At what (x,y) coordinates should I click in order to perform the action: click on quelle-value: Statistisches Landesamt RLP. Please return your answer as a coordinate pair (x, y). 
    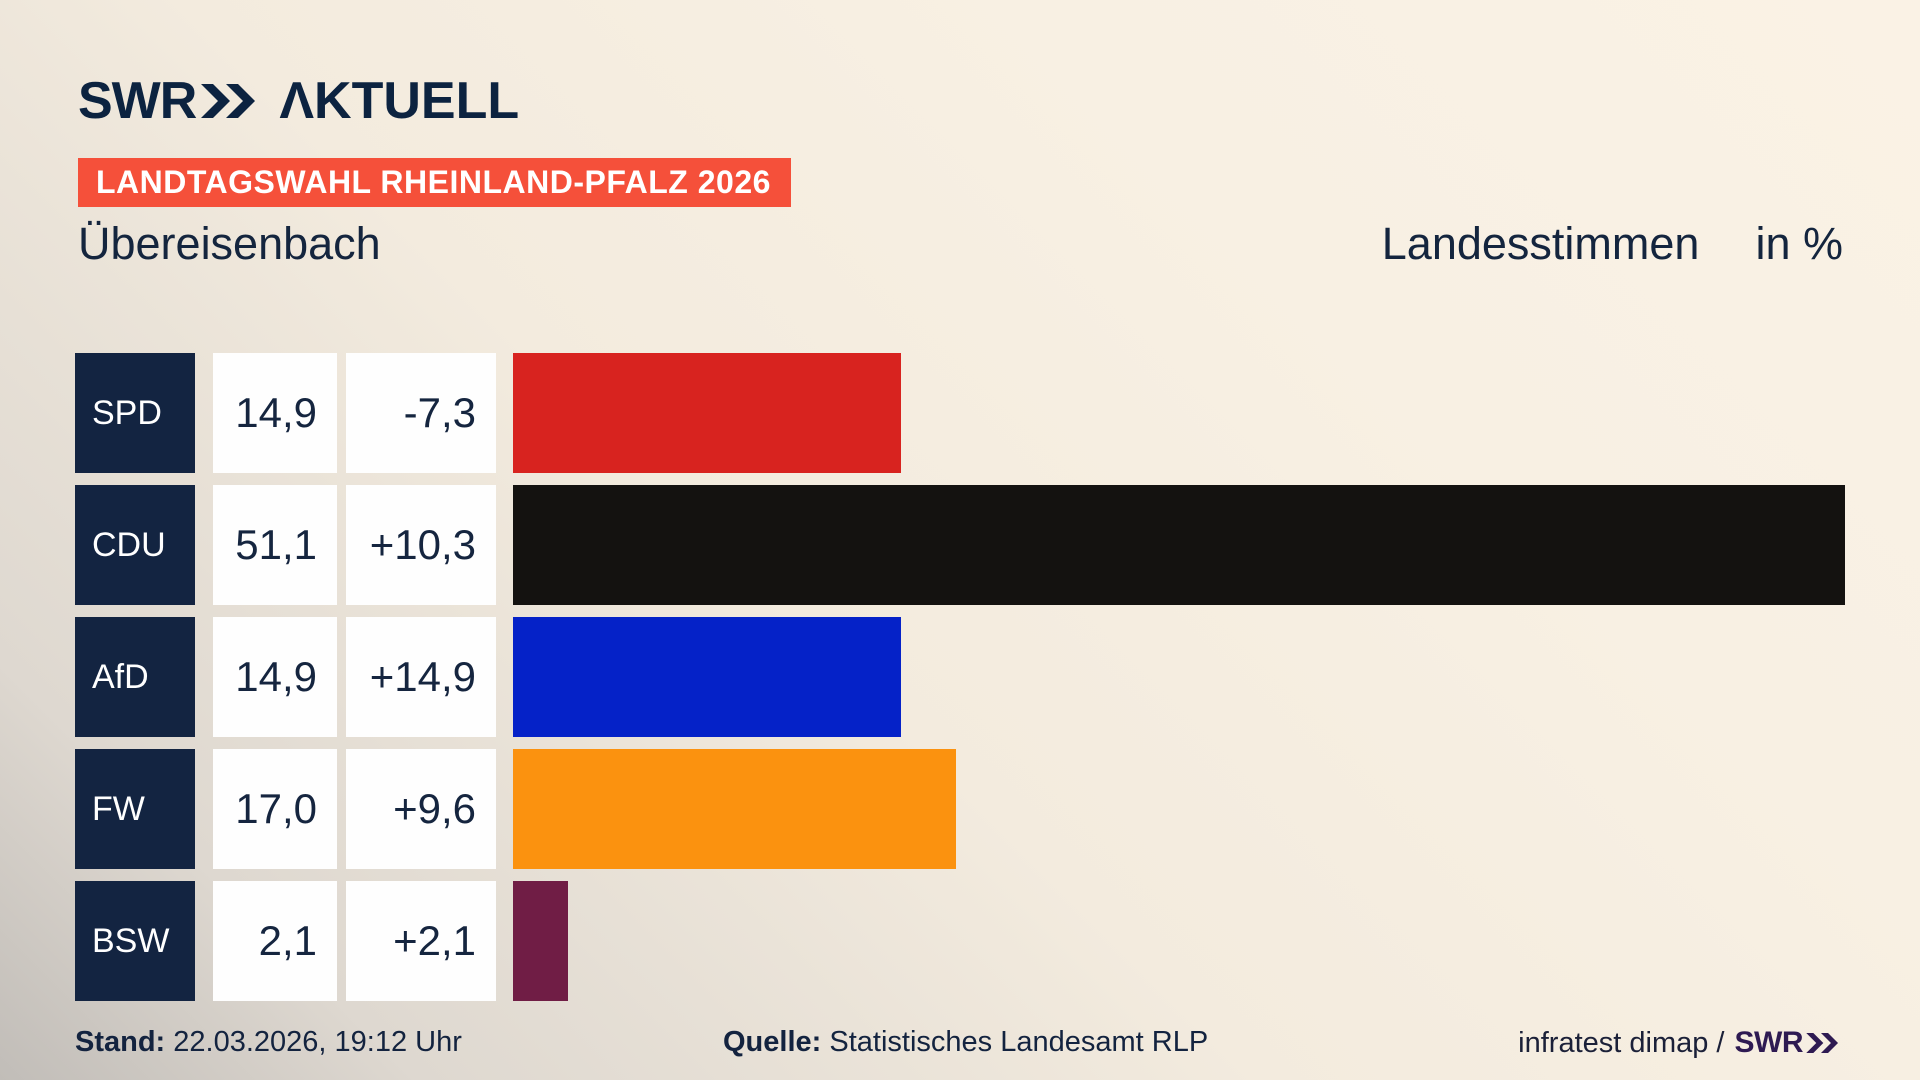
    Looking at the image, I should click on (1019, 1042).